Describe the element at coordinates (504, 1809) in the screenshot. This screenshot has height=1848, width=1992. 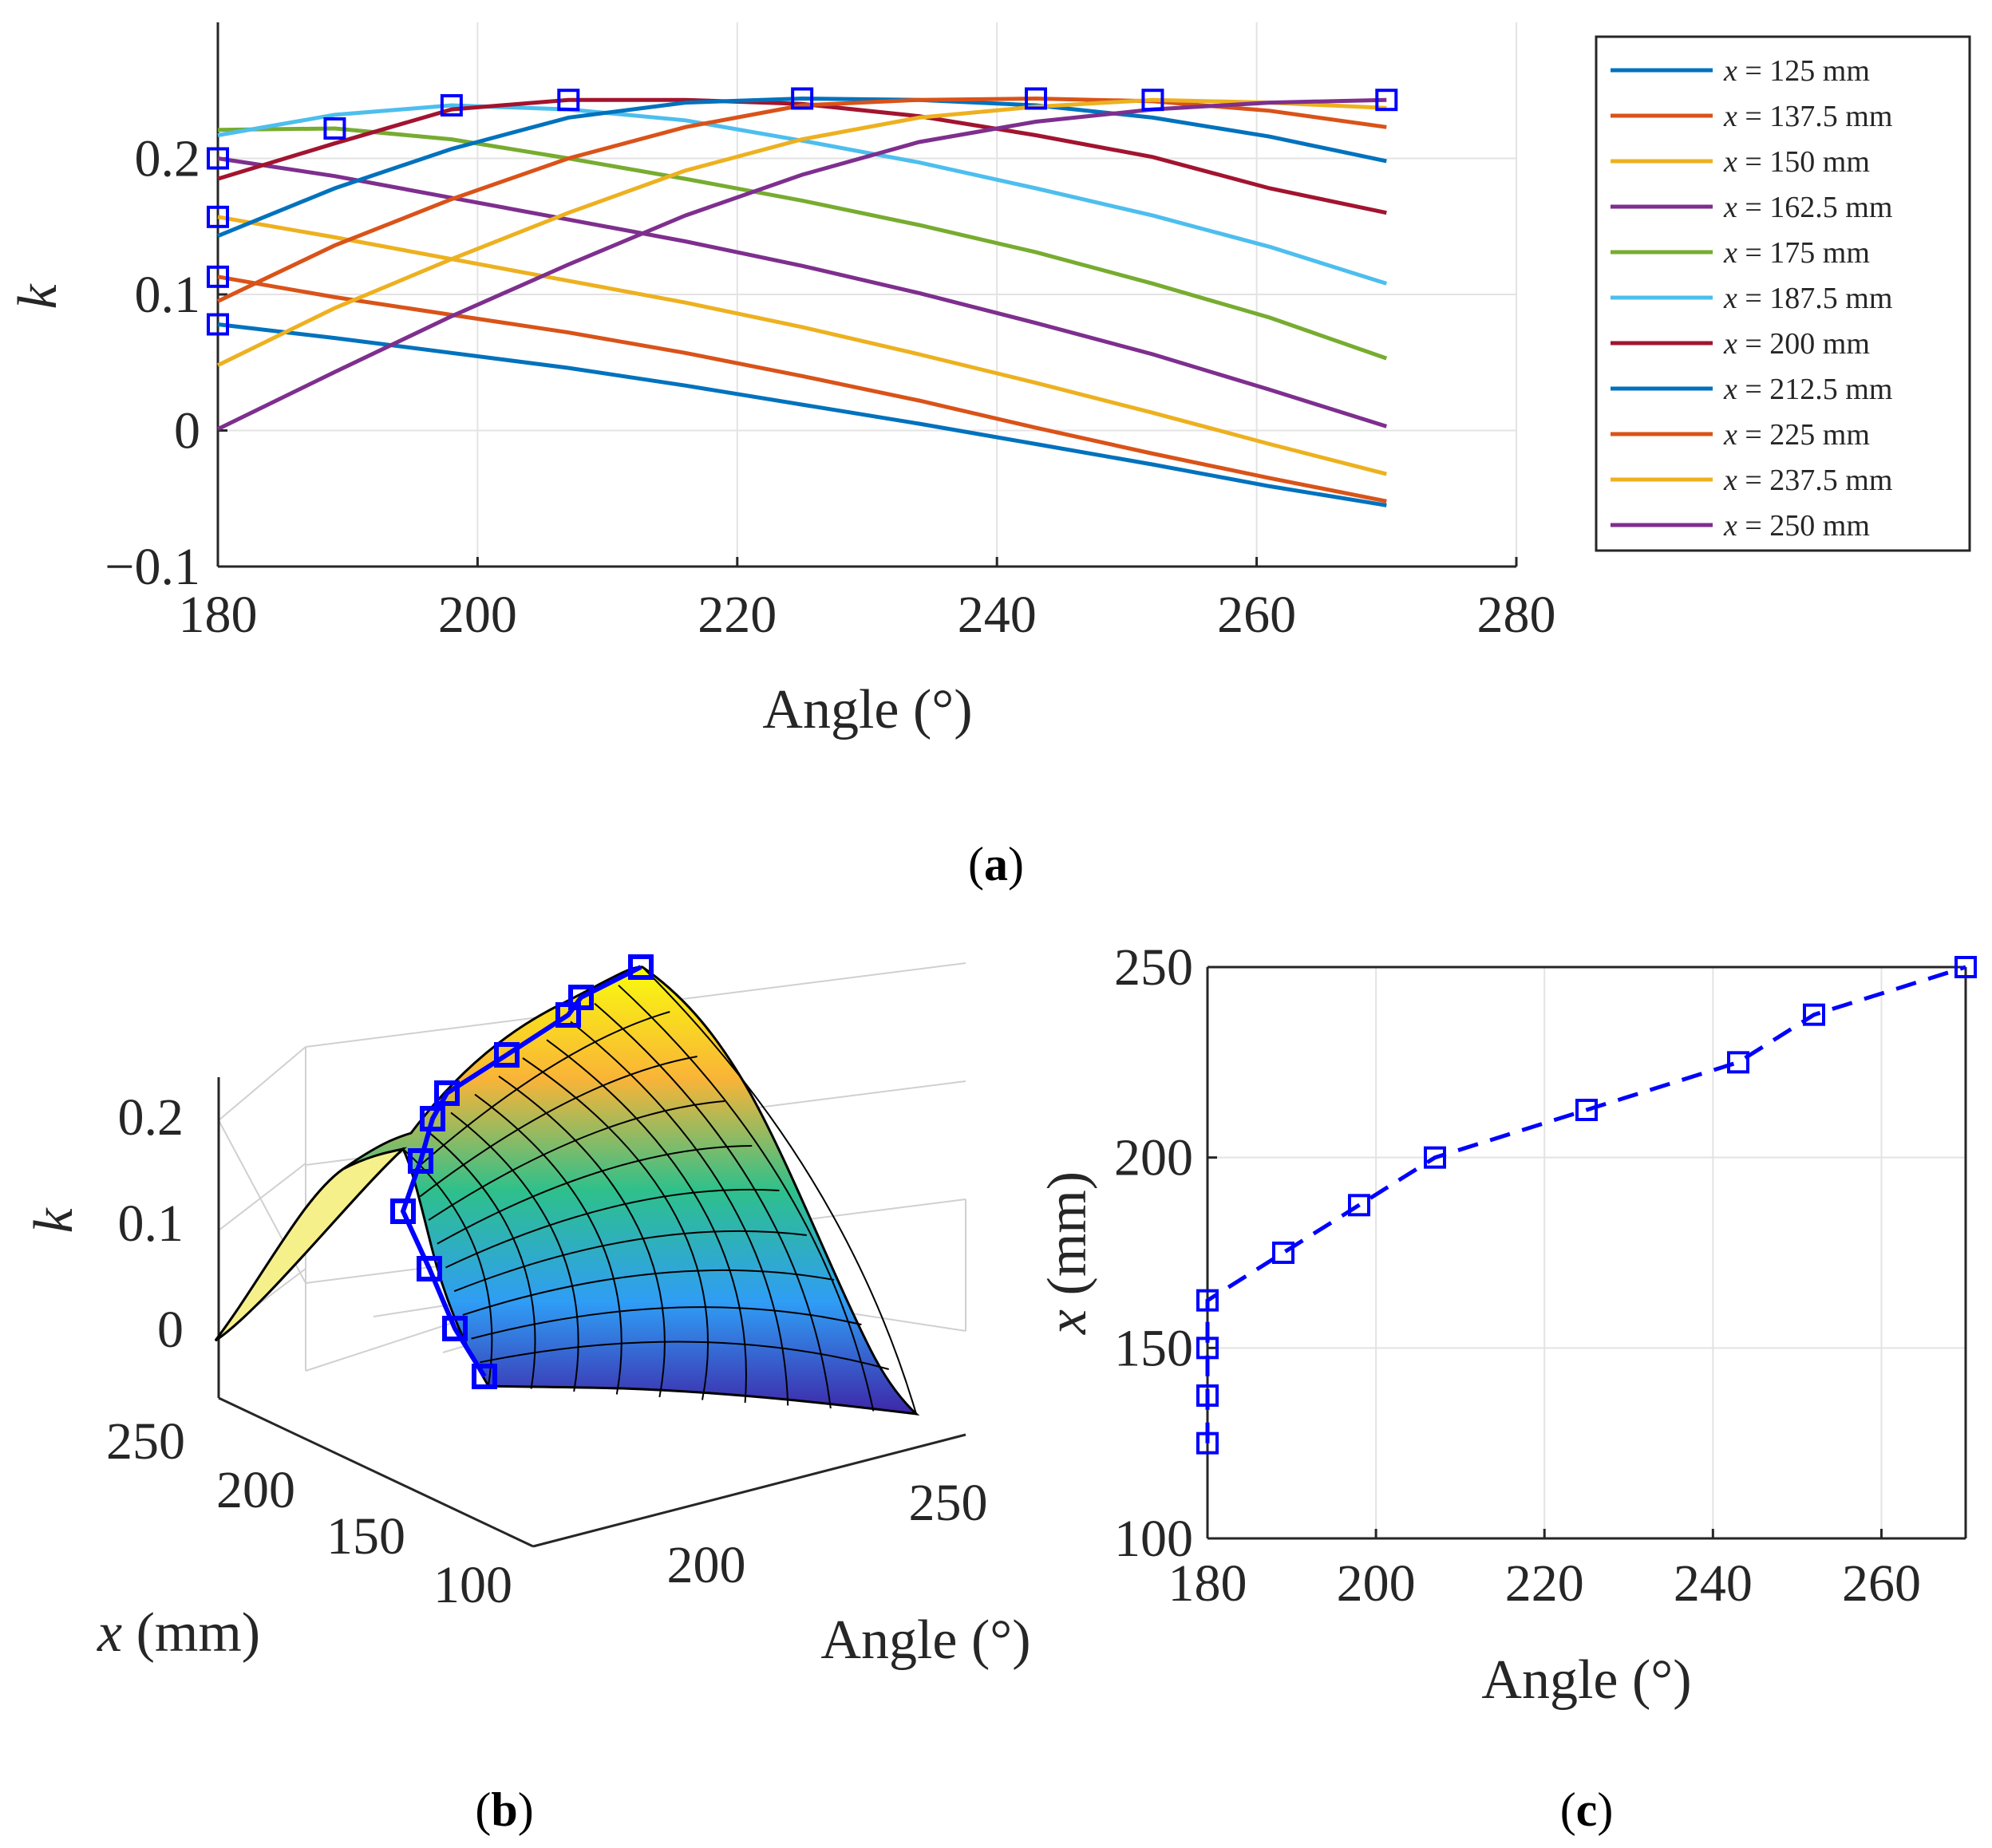
I see `panel-b-label: (b)` at that location.